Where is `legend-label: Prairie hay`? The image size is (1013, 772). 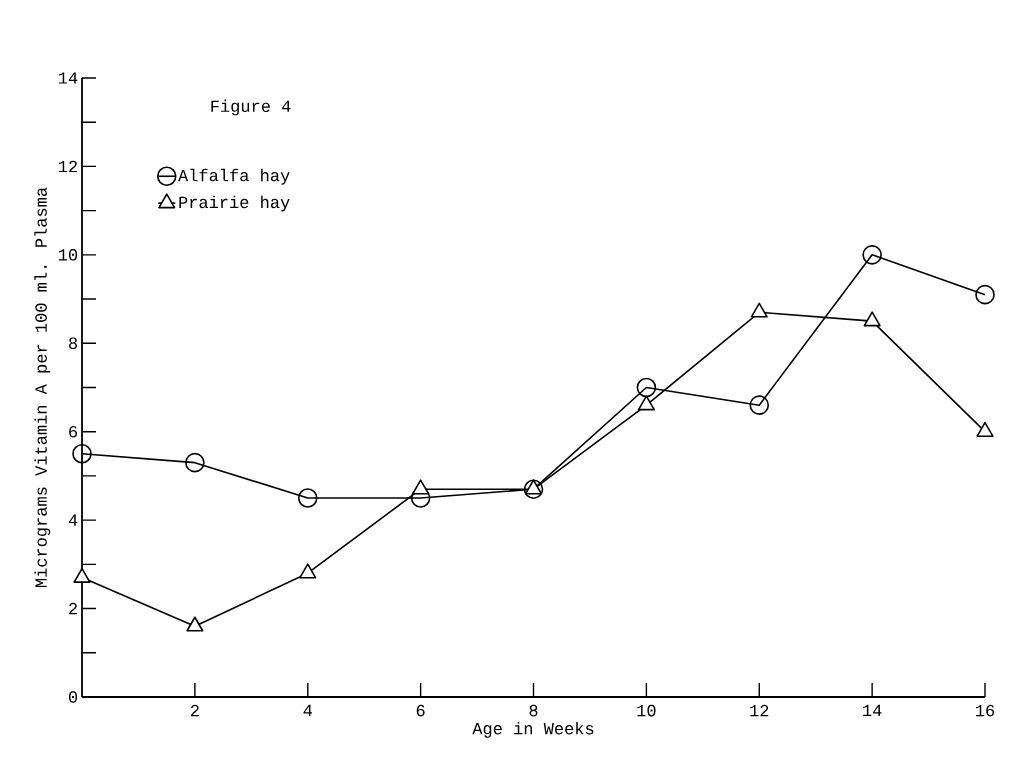
legend-label: Prairie hay is located at coordinates (234, 203).